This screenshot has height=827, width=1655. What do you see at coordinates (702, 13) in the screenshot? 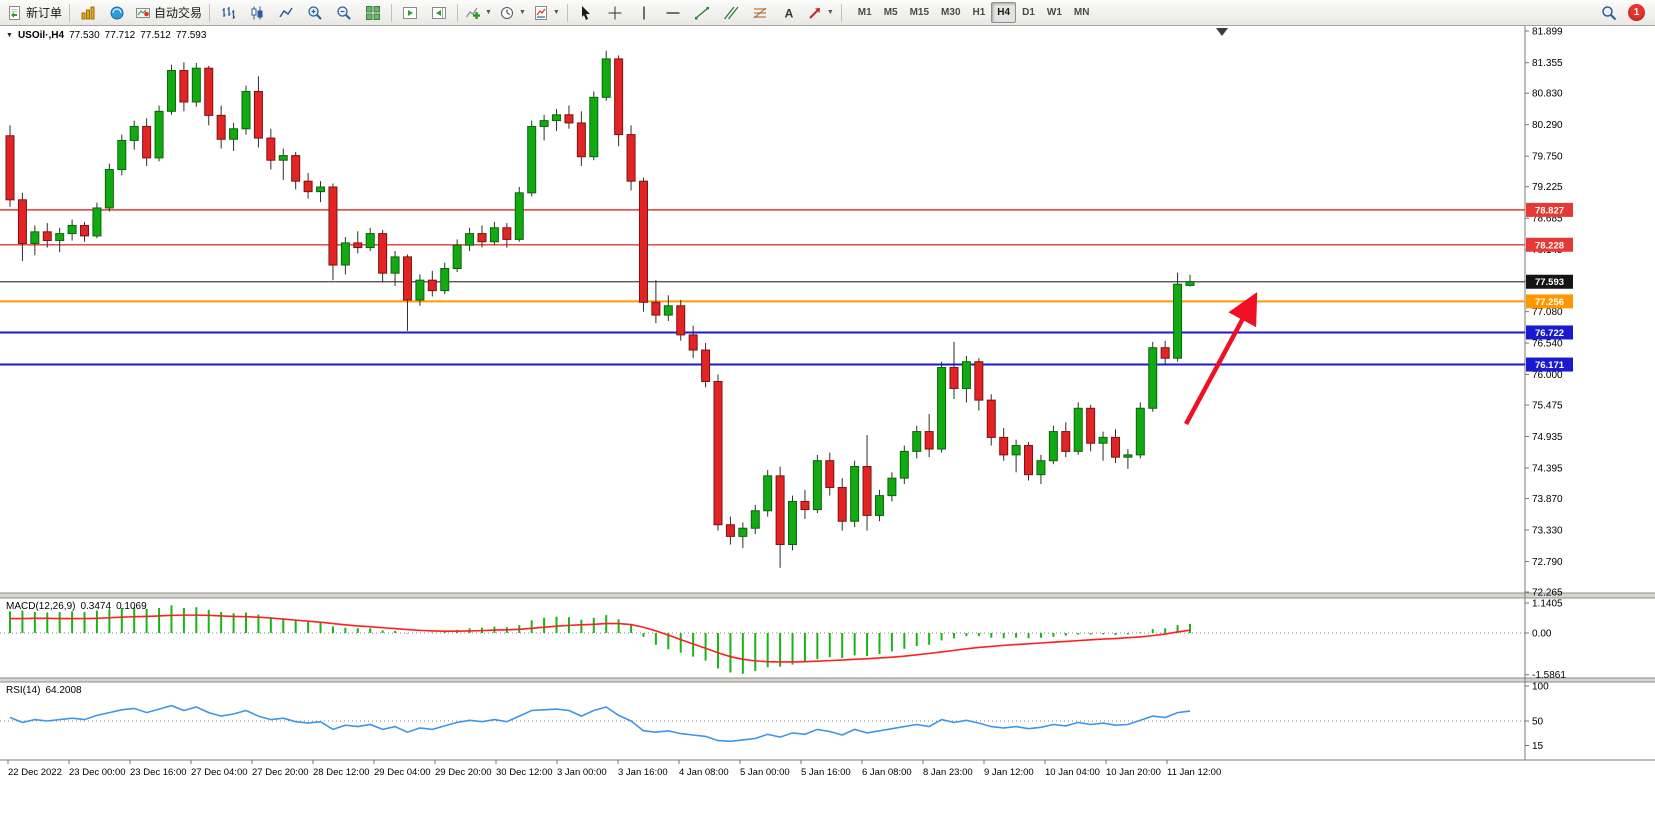
I see `trendline-tool-button` at bounding box center [702, 13].